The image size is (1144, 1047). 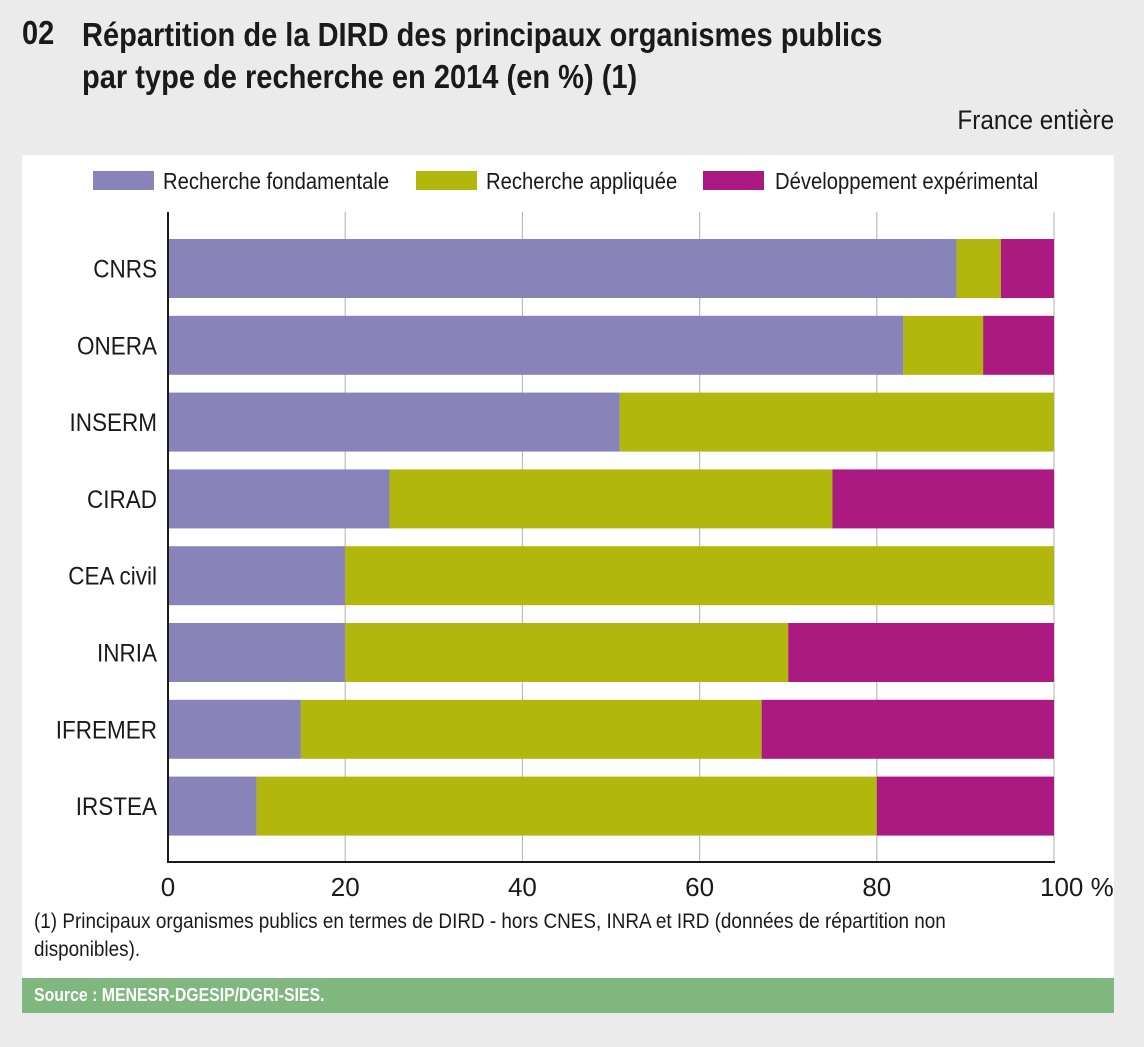 I want to click on legend-item: Recherche appliquée, so click(x=546, y=181).